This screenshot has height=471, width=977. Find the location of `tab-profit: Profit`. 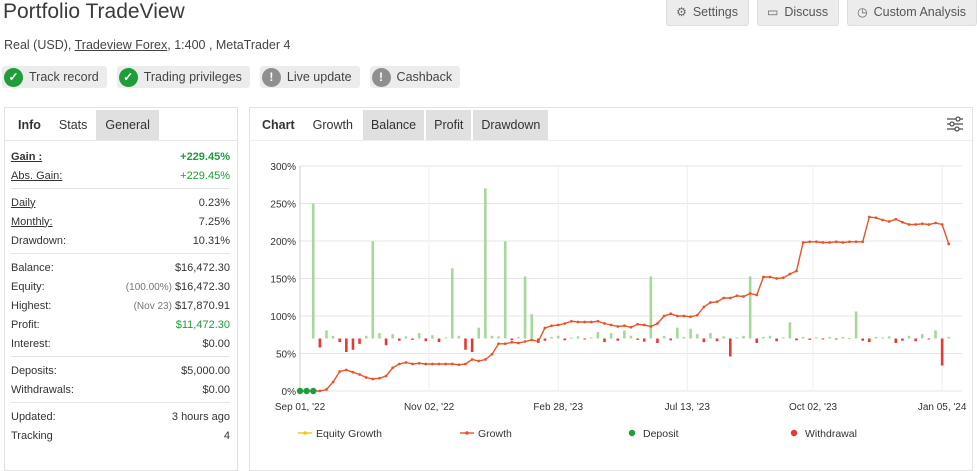

tab-profit: Profit is located at coordinates (449, 125).